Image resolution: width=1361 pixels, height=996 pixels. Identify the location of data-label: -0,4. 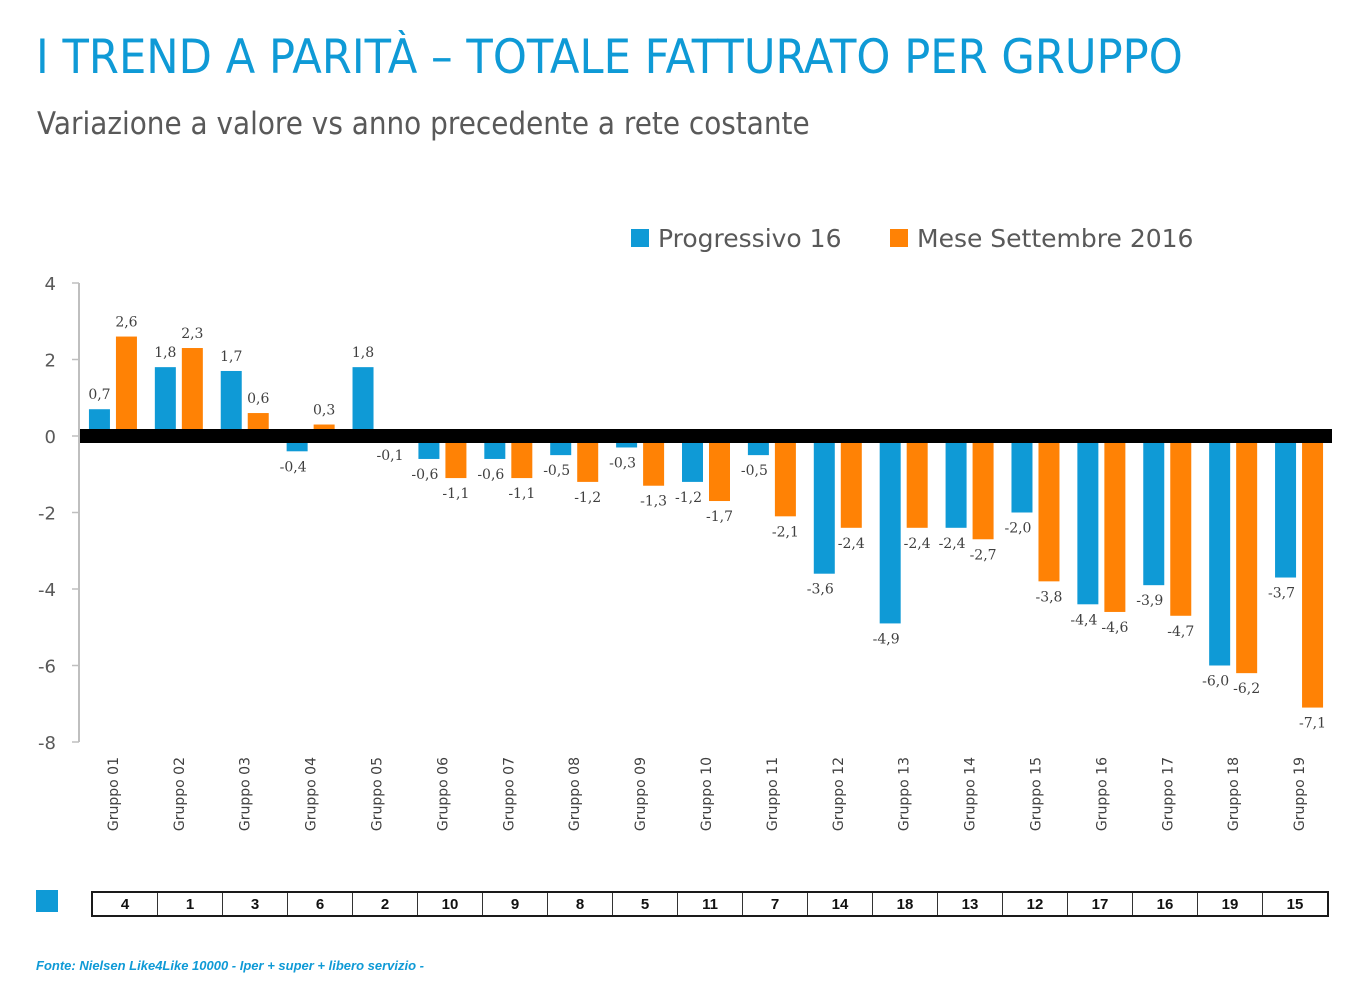
(293, 467).